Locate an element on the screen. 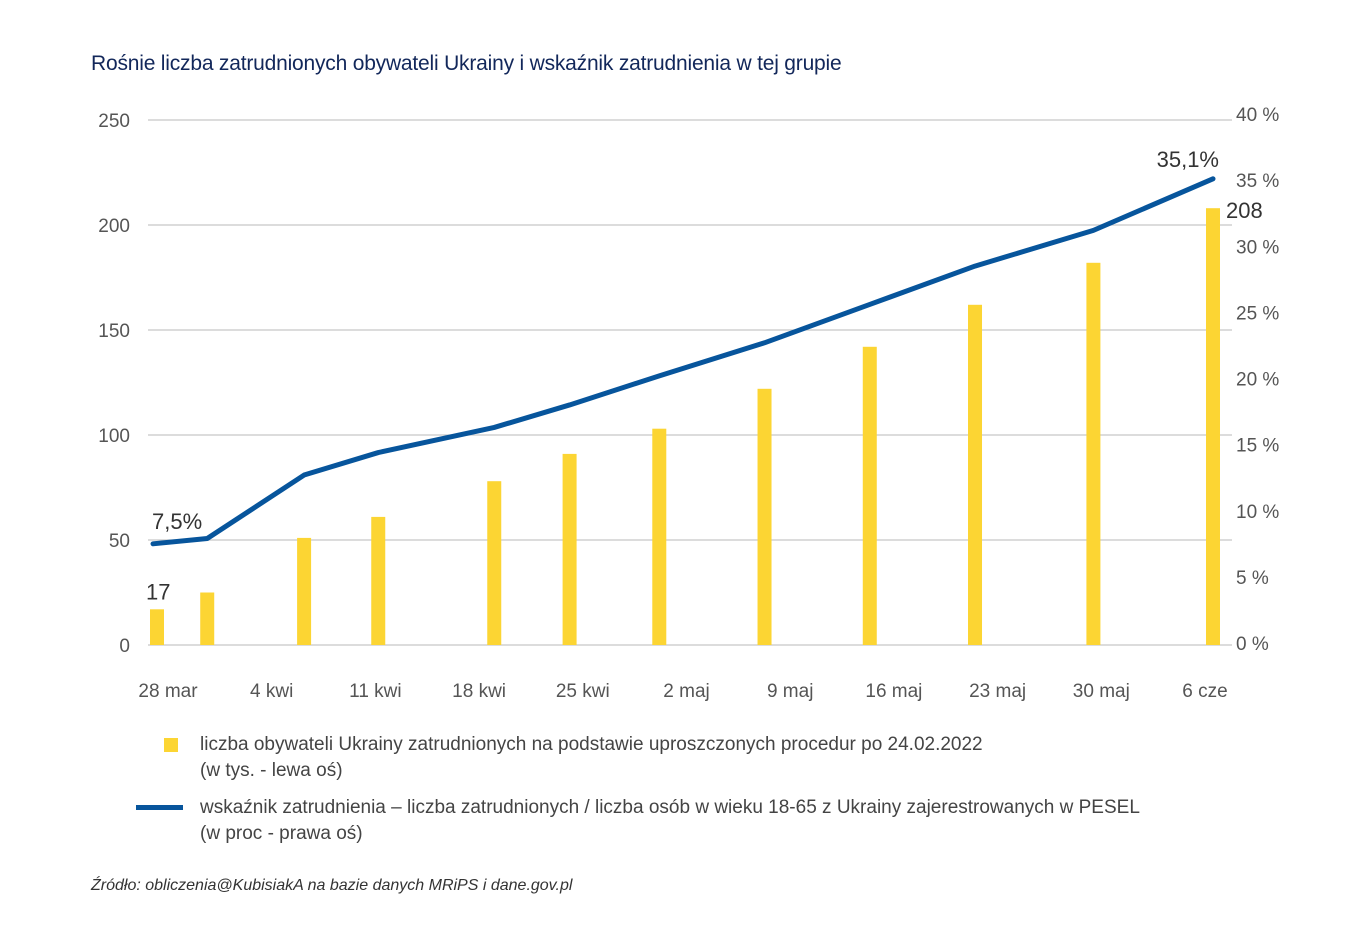  y-right-tick-label: 40 % is located at coordinates (1257, 115).